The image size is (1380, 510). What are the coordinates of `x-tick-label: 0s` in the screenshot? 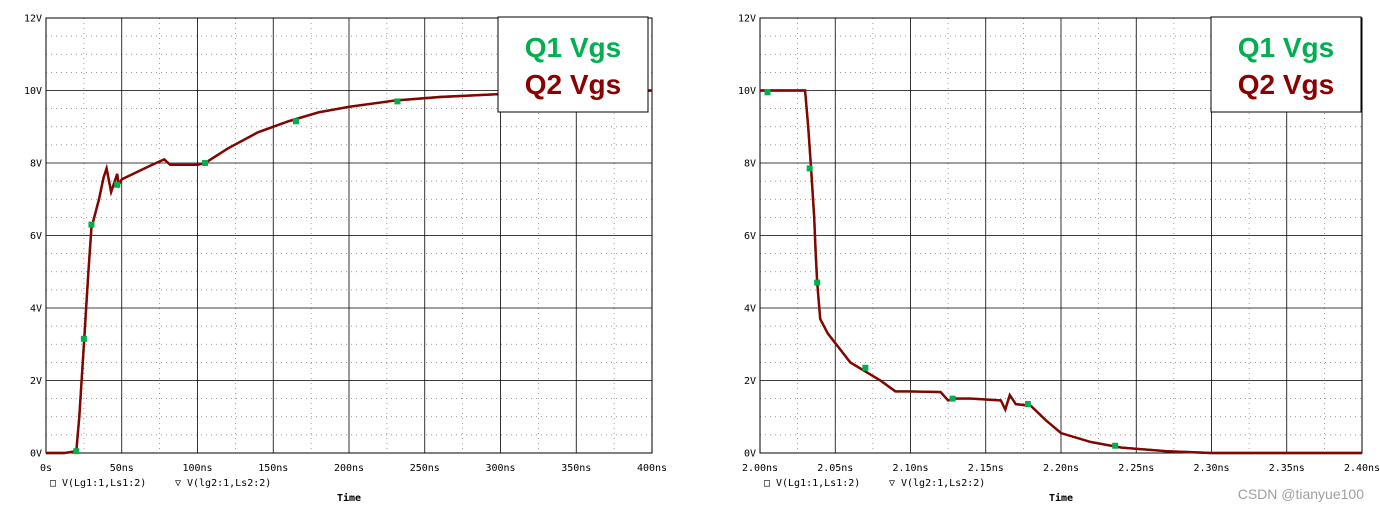 It's located at (46, 468).